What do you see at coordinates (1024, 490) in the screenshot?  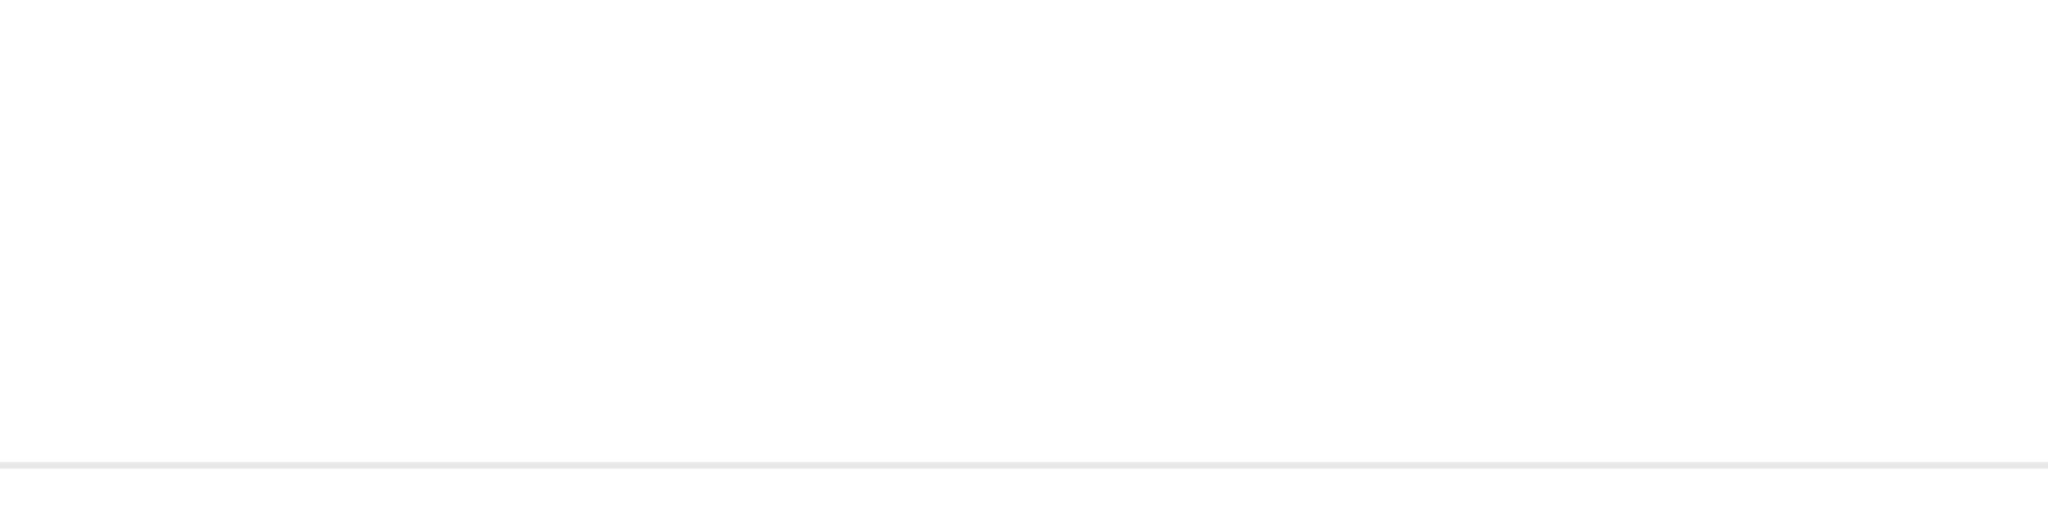 I see `empty-footer-area` at bounding box center [1024, 490].